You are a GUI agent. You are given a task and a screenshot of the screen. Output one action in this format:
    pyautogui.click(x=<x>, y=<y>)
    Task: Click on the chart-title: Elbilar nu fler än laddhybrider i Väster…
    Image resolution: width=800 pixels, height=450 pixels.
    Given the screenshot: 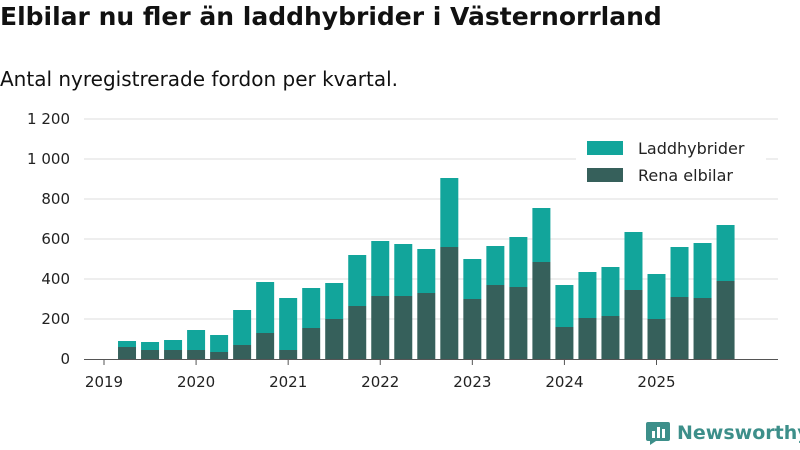 What is the action you would take?
    pyautogui.click(x=331, y=16)
    